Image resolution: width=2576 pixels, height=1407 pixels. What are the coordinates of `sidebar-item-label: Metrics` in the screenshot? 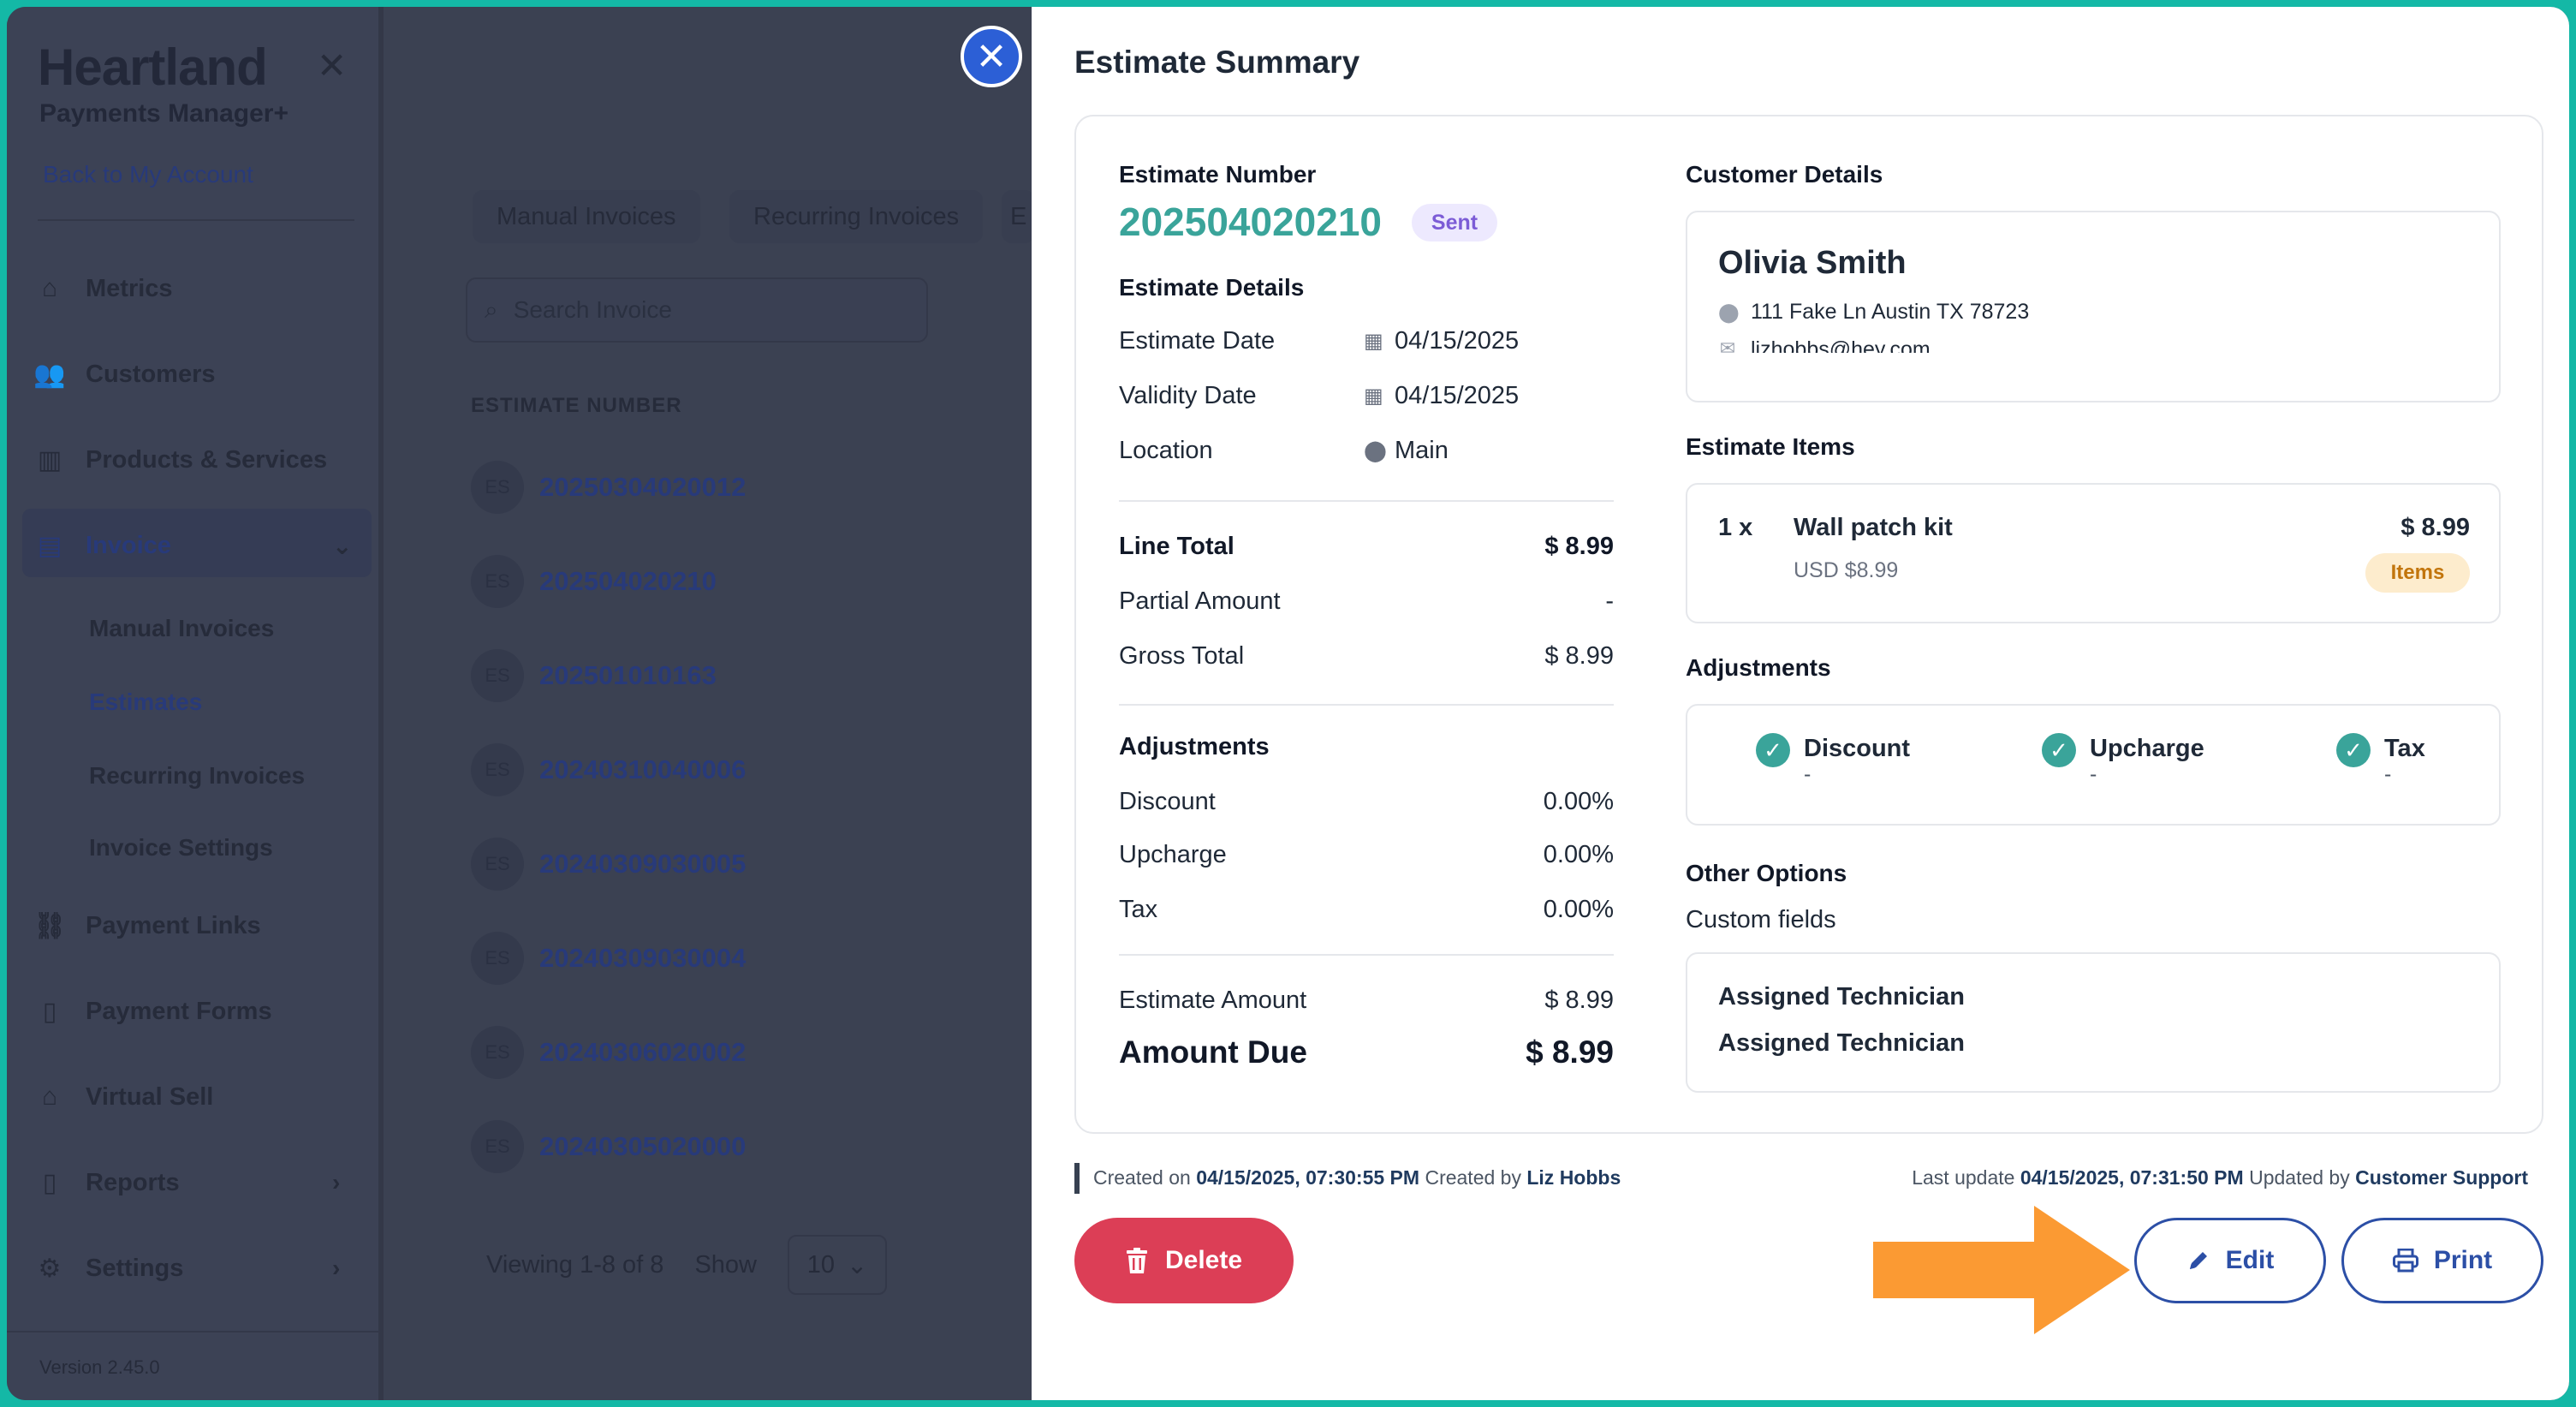 It's located at (130, 288).